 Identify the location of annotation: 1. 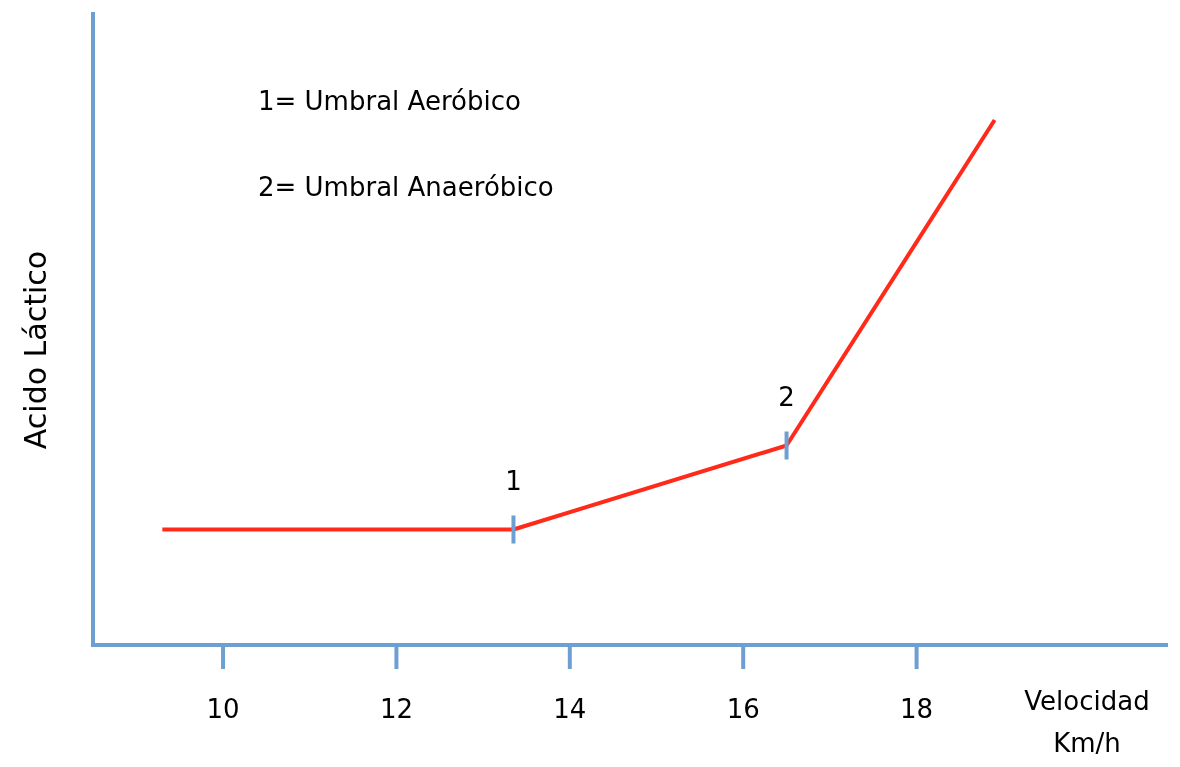
(513, 480).